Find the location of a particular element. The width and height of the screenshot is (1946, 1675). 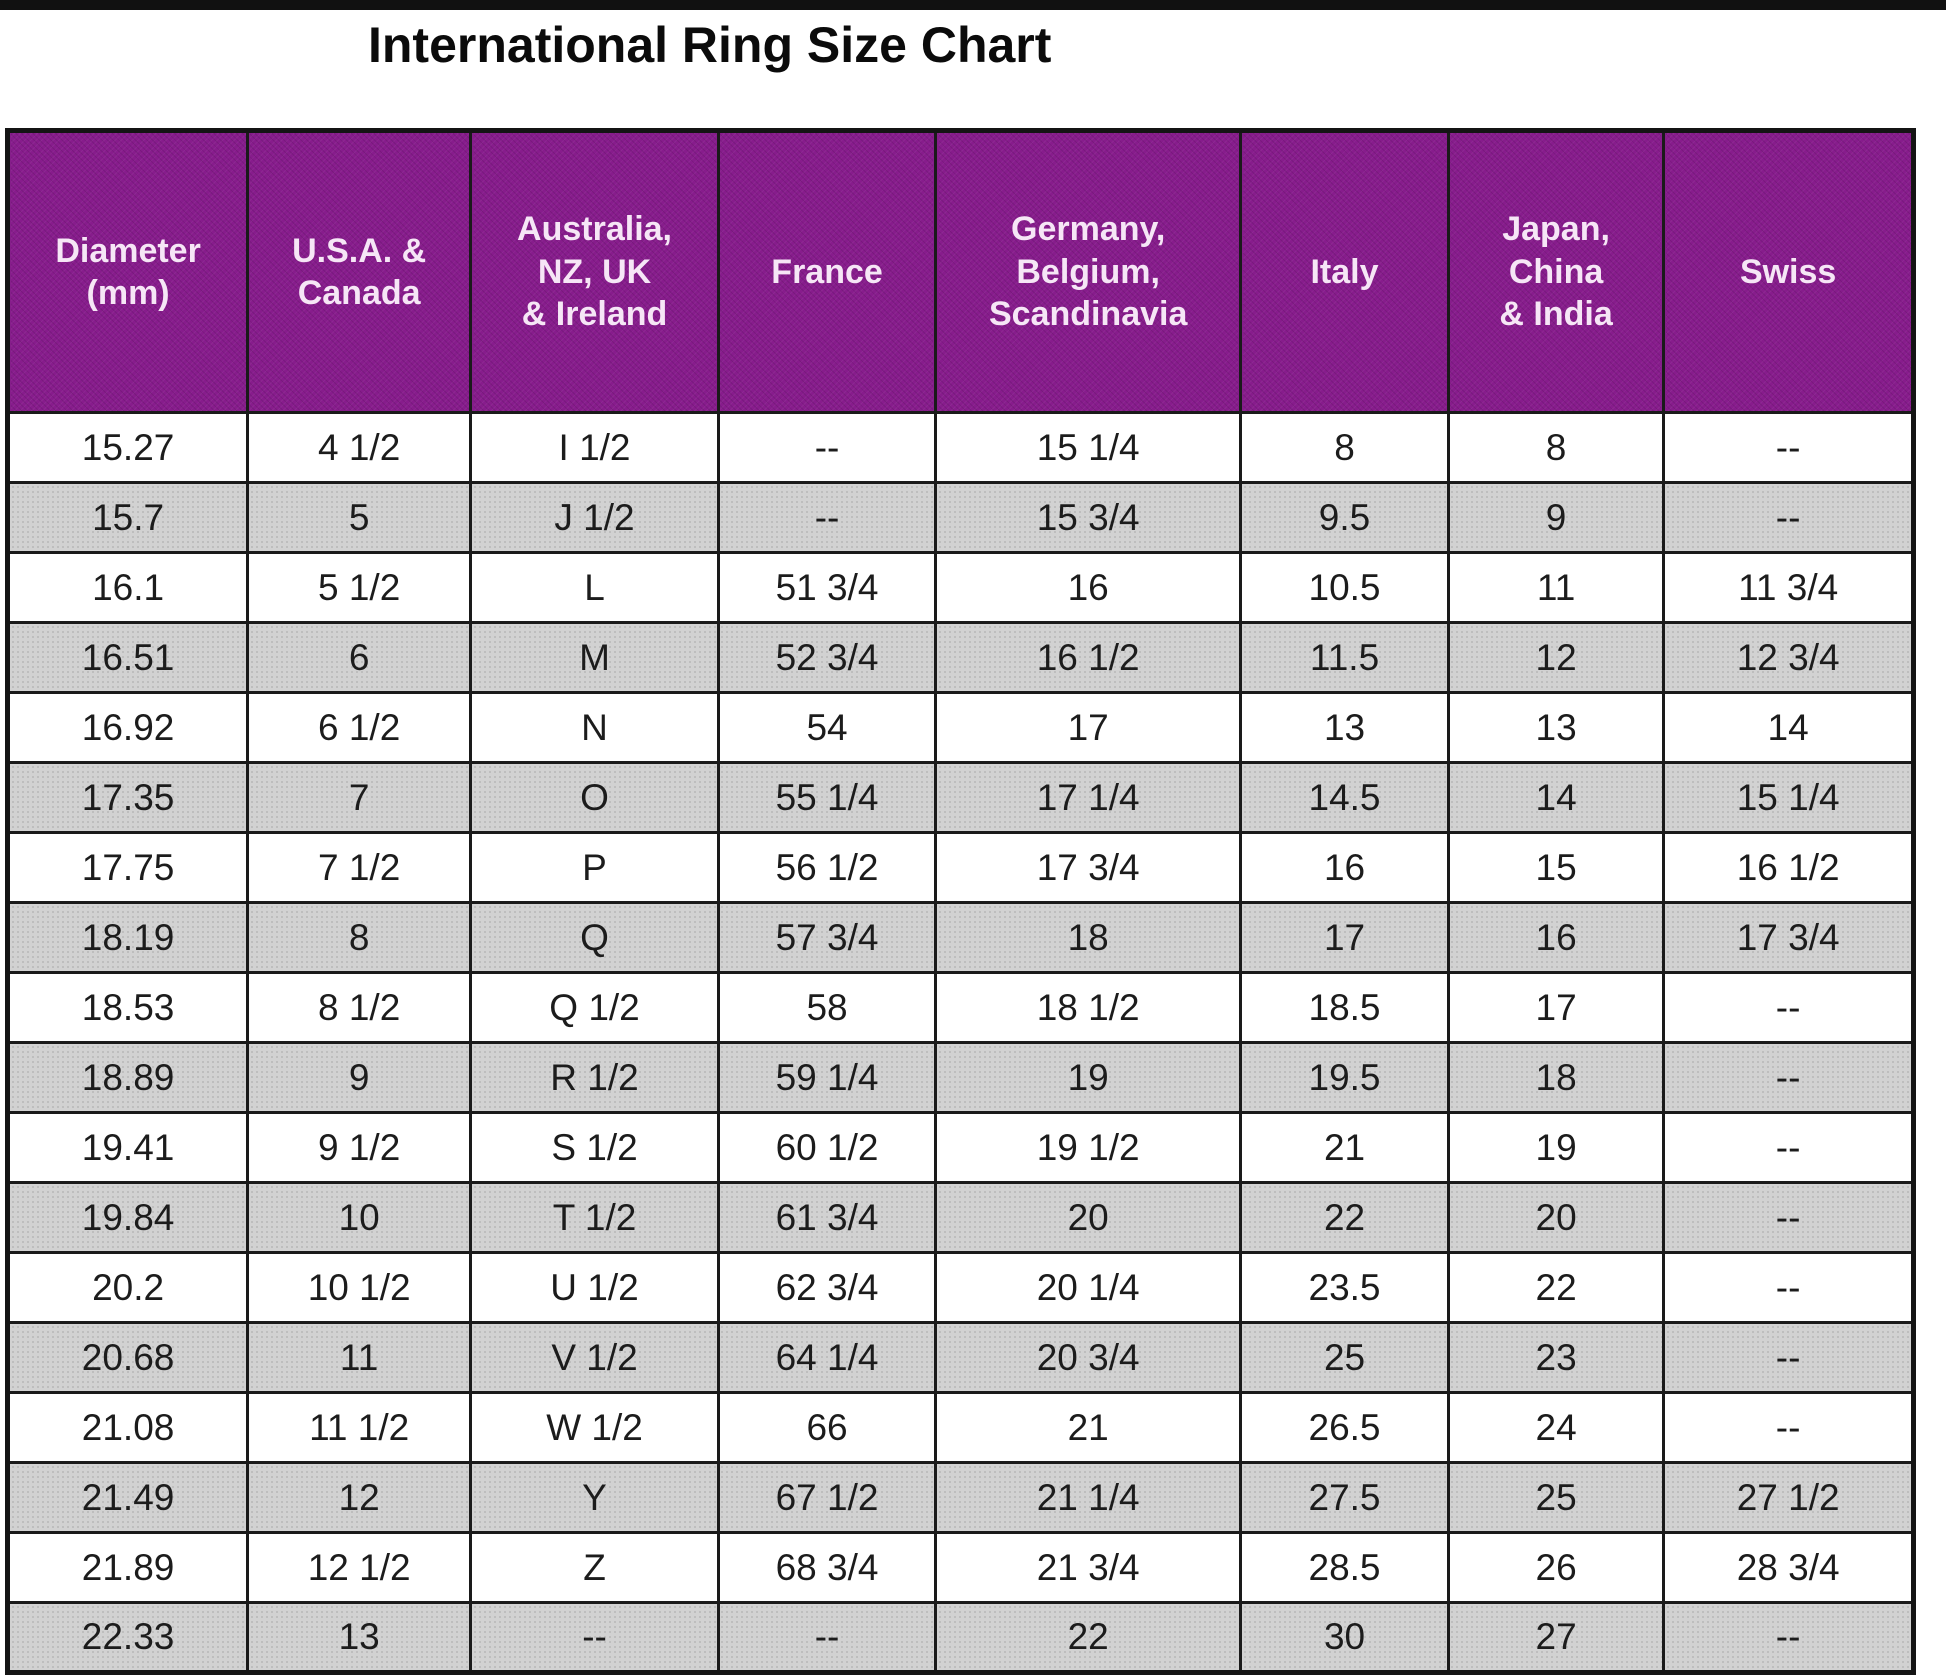

table-cell-france: -- is located at coordinates (827, 1637).